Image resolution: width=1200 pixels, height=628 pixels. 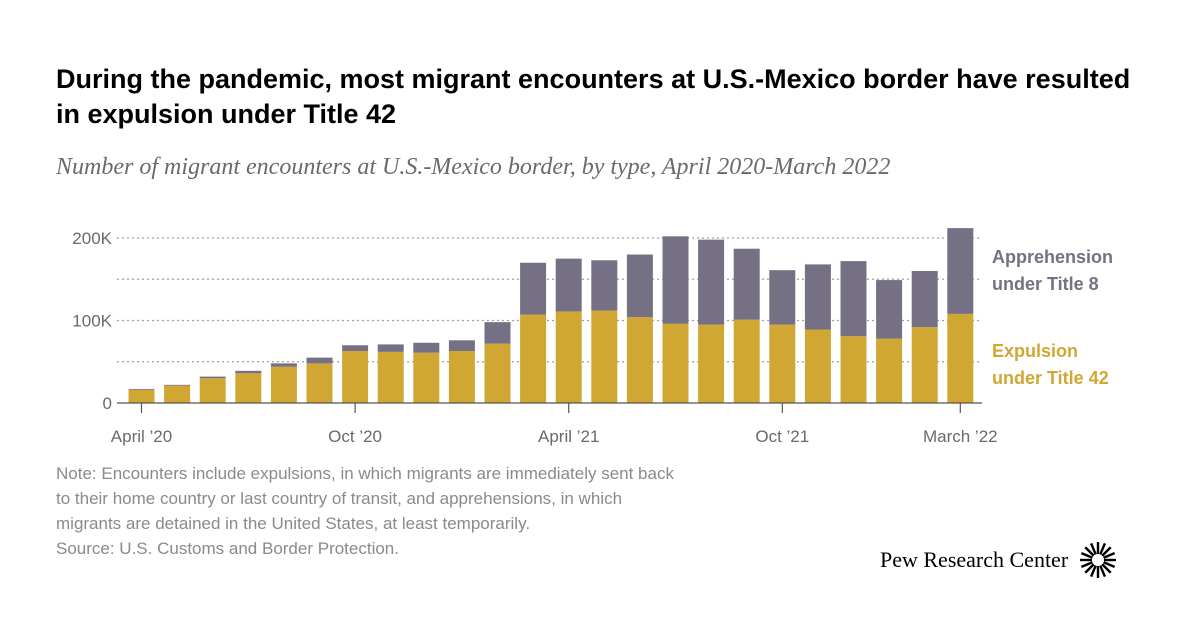 What do you see at coordinates (1045, 284) in the screenshot?
I see `legend-apprehension-title-8-line: under Title 8` at bounding box center [1045, 284].